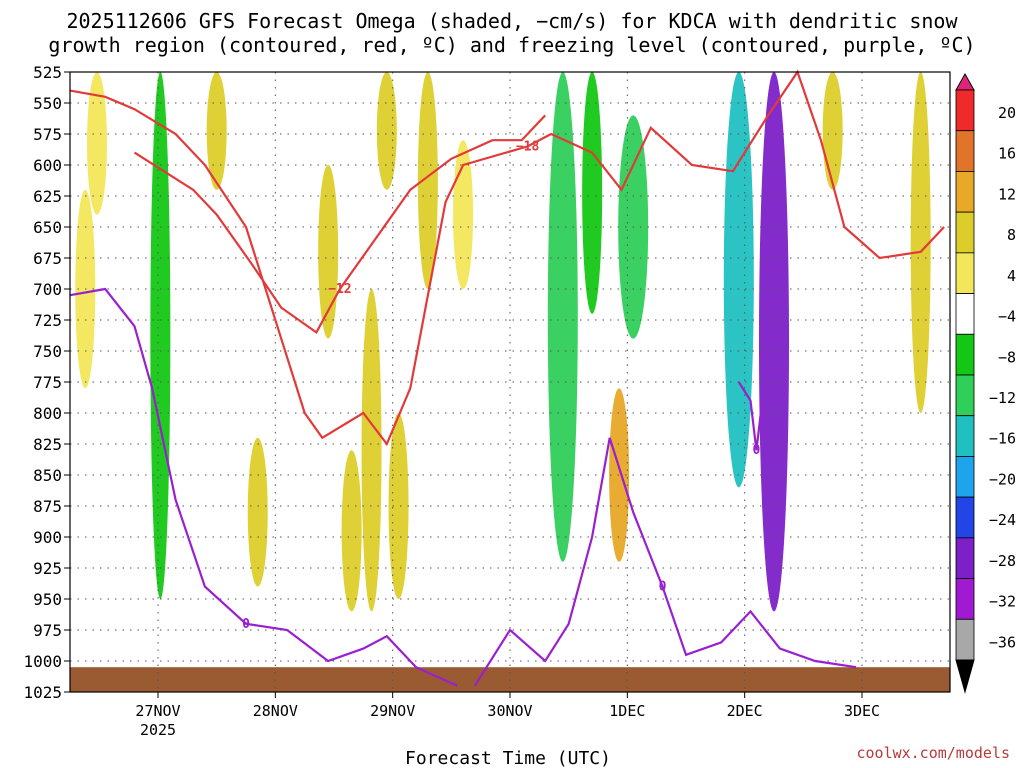 The height and width of the screenshot is (768, 1024). I want to click on colorbar-label-10: −24, so click(1002, 520).